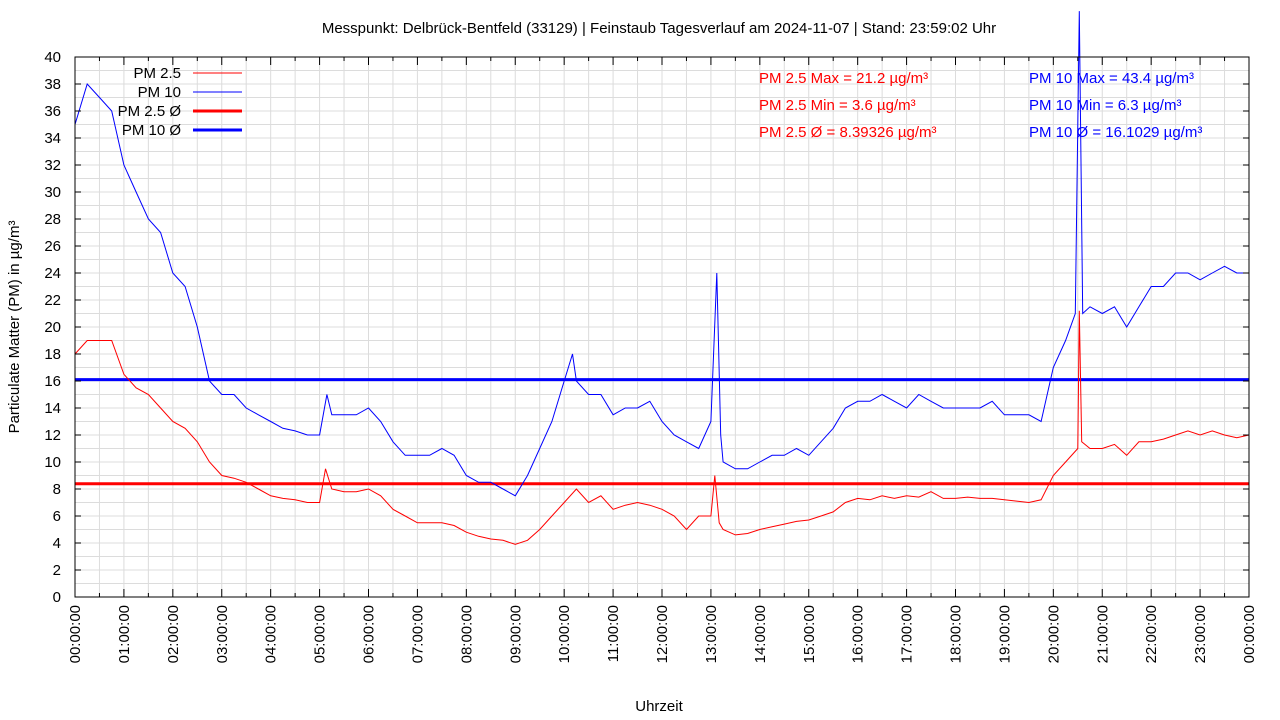 The image size is (1280, 720). Describe the element at coordinates (1102, 634) in the screenshot. I see `x-tick-label: 21:00:00` at that location.